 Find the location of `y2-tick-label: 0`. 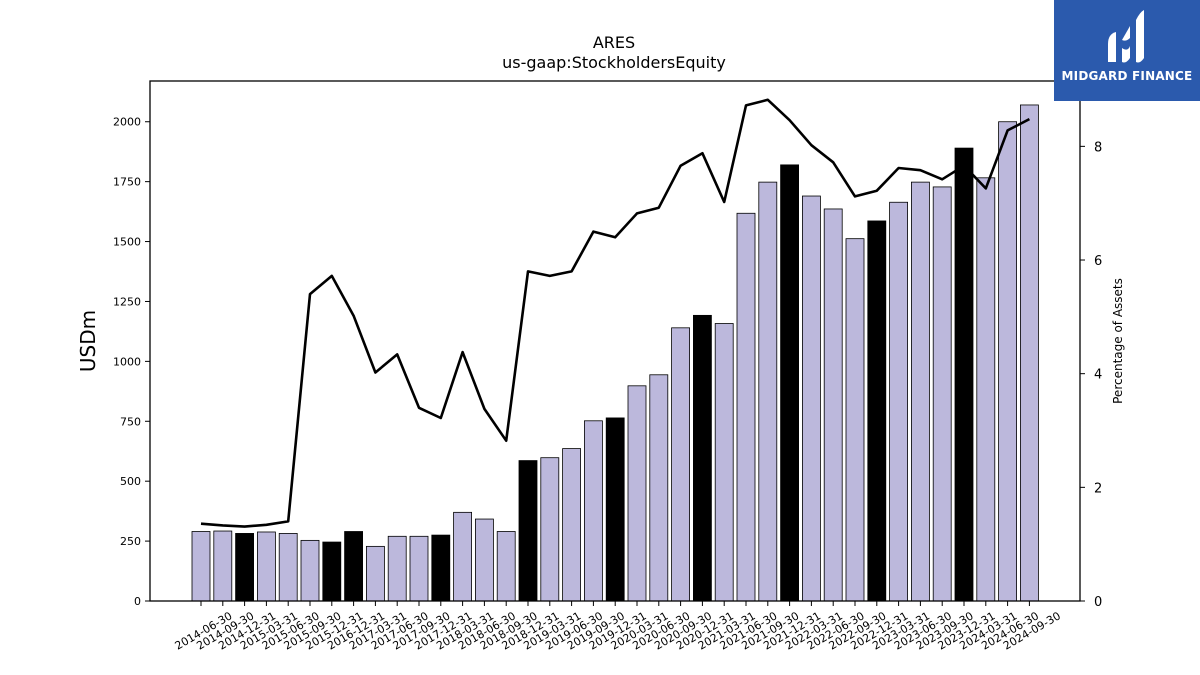

y2-tick-label: 0 is located at coordinates (1098, 602).